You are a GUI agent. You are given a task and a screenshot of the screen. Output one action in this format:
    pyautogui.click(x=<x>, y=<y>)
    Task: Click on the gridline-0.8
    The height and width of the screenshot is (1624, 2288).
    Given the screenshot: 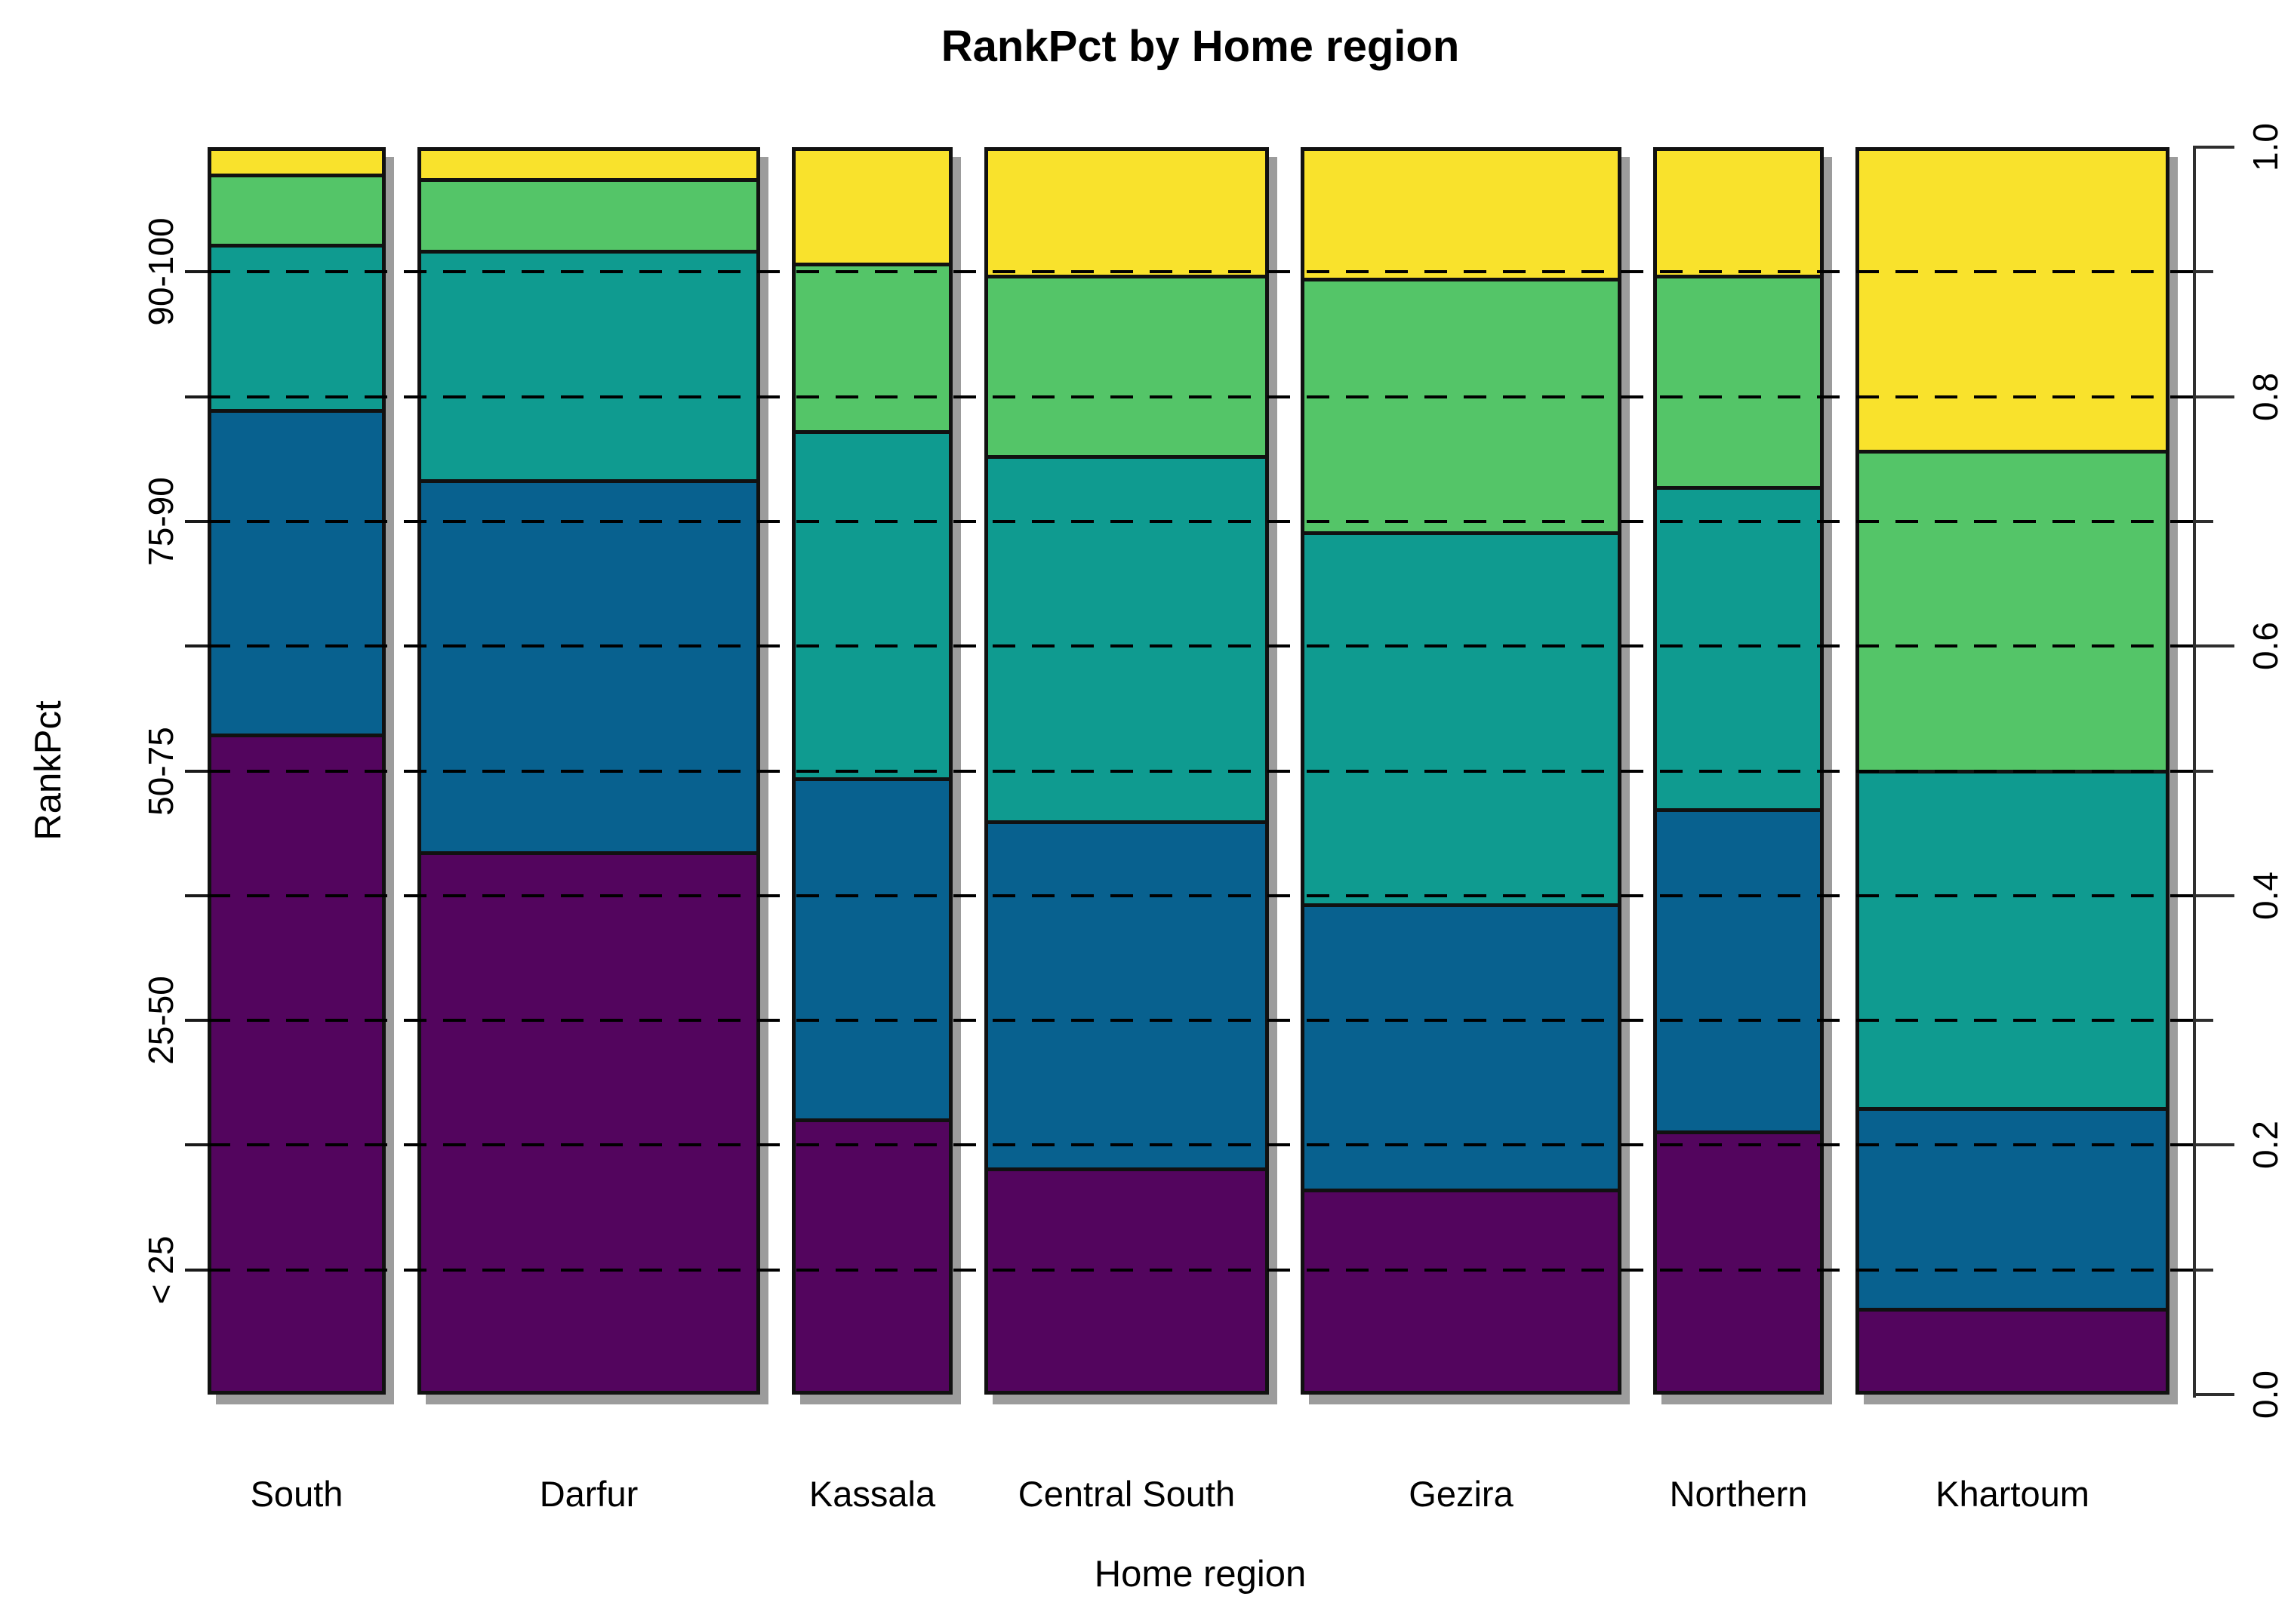 What is the action you would take?
    pyautogui.click(x=1200, y=396)
    